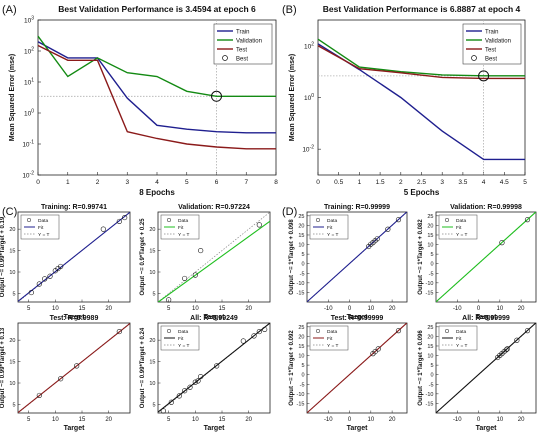 The image size is (550, 440). I want to click on y-tick-label: 25, so click(301, 328).